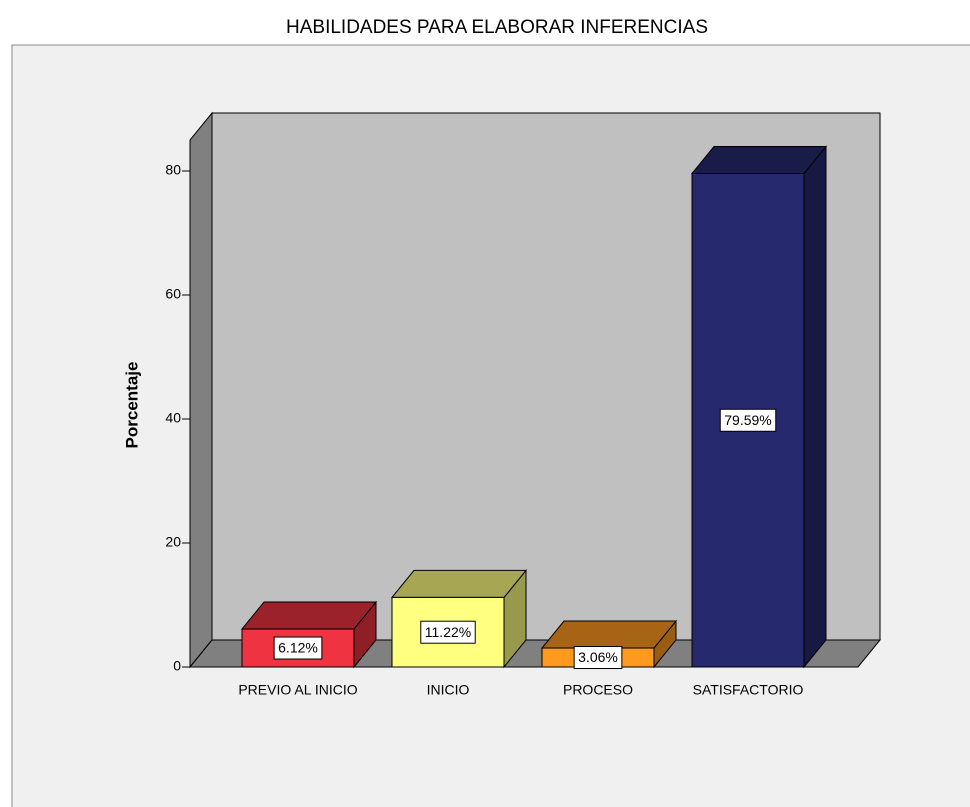  What do you see at coordinates (173, 294) in the screenshot?
I see `y-tick-label: 60` at bounding box center [173, 294].